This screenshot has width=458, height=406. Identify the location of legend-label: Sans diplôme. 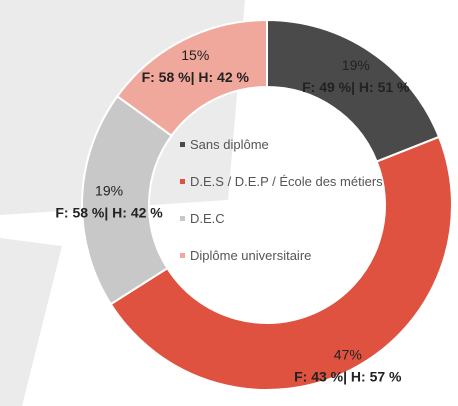
(229, 144).